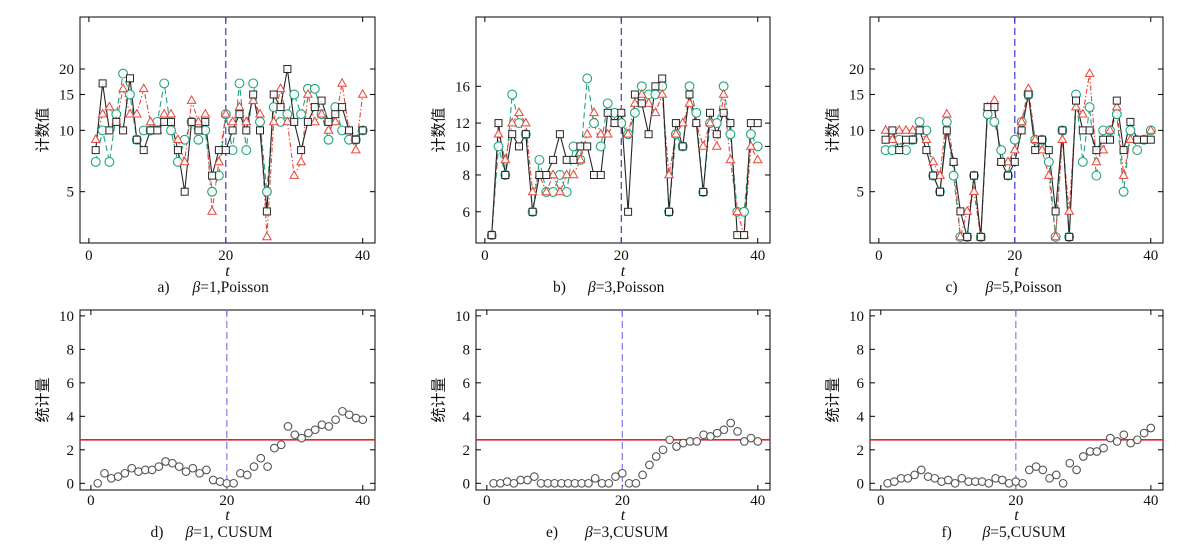  Describe the element at coordinates (462, 124) in the screenshot. I see `y-tick-label: 12` at that location.